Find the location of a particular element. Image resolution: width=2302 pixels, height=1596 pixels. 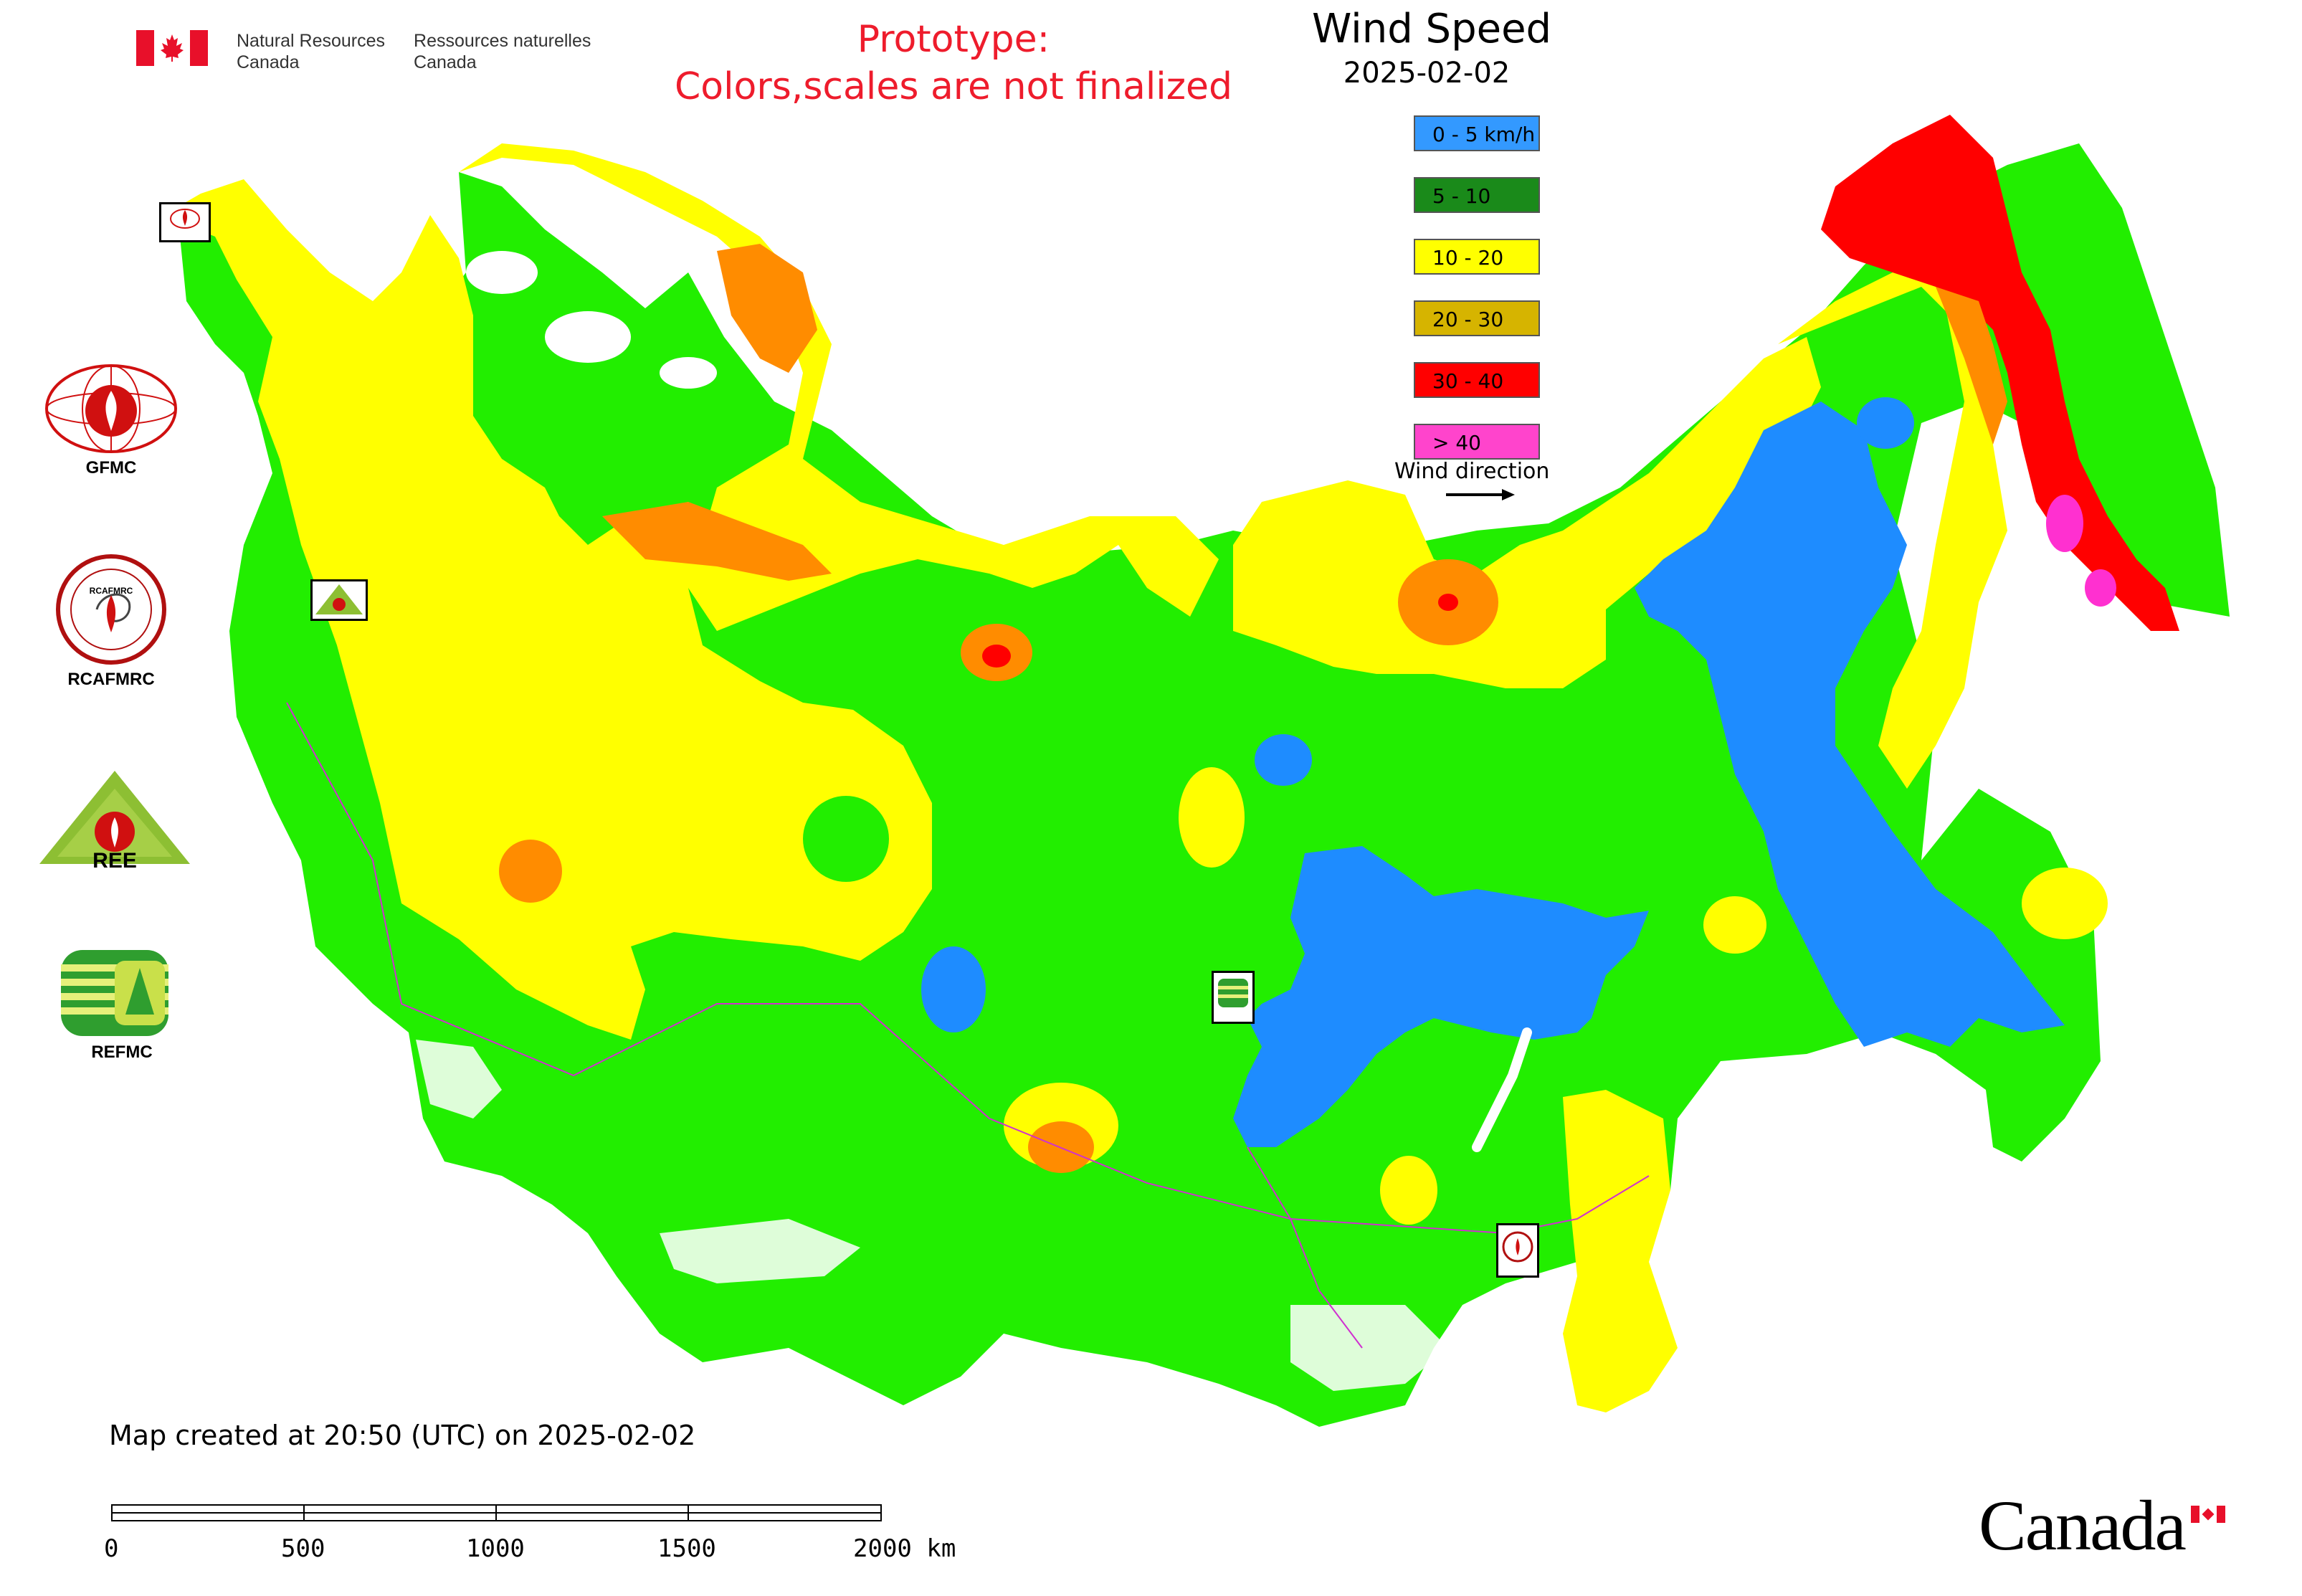

scale-bar is located at coordinates (497, 1512).